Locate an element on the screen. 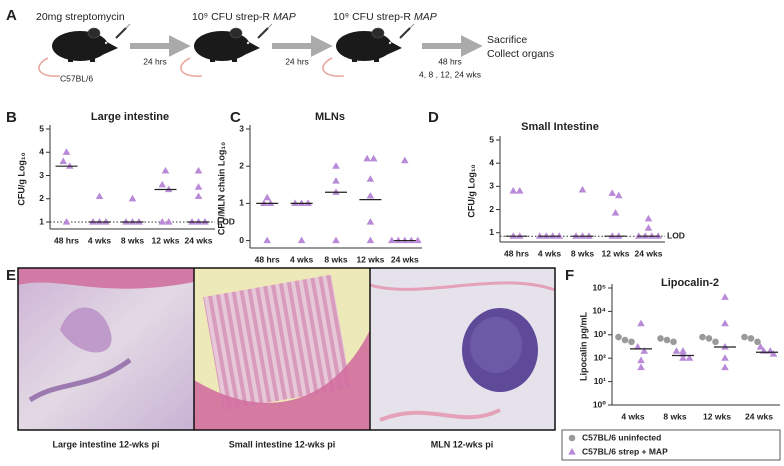 This screenshot has width=784, height=466. endpoint-label: Sacrifice is located at coordinates (507, 40).